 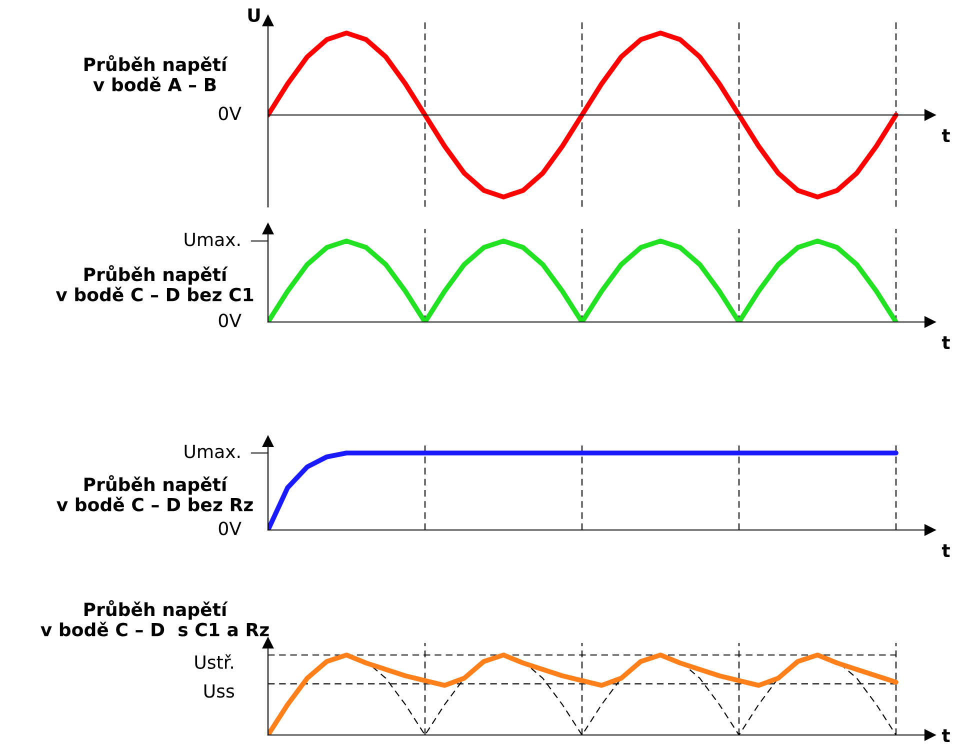 What do you see at coordinates (219, 691) in the screenshot?
I see `series-label: Uss` at bounding box center [219, 691].